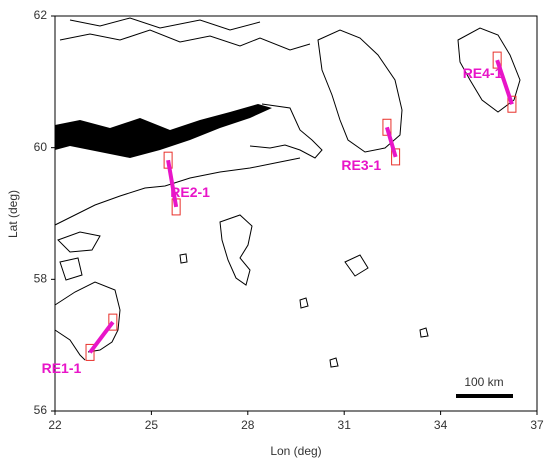  Describe the element at coordinates (41, 279) in the screenshot. I see `y-tick-label: 58` at that location.